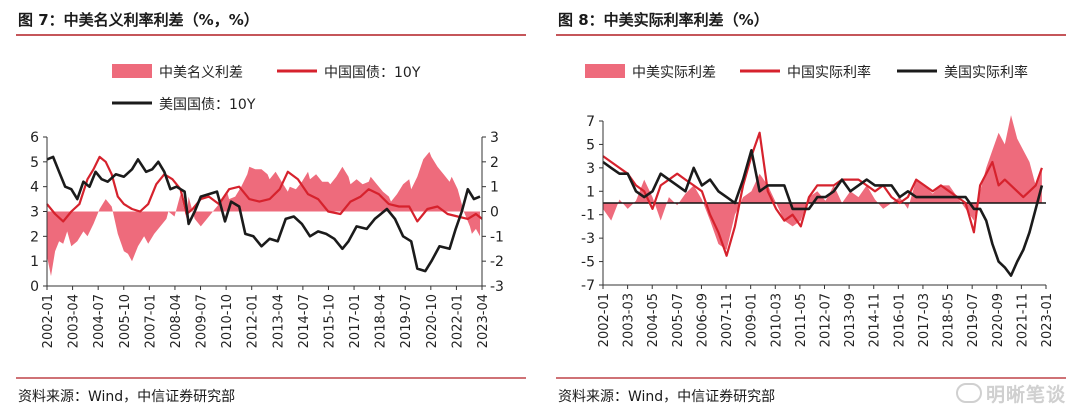 This screenshot has width=1080, height=419. I want to click on watermark: 明晰笔谈, so click(1010, 393).